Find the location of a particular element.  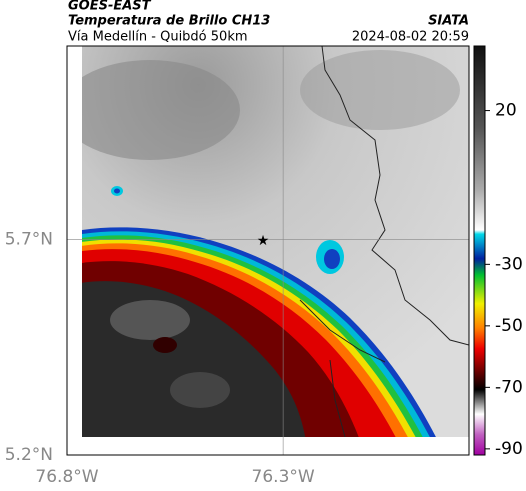

product: GOES-EAST is located at coordinates (110, 7).